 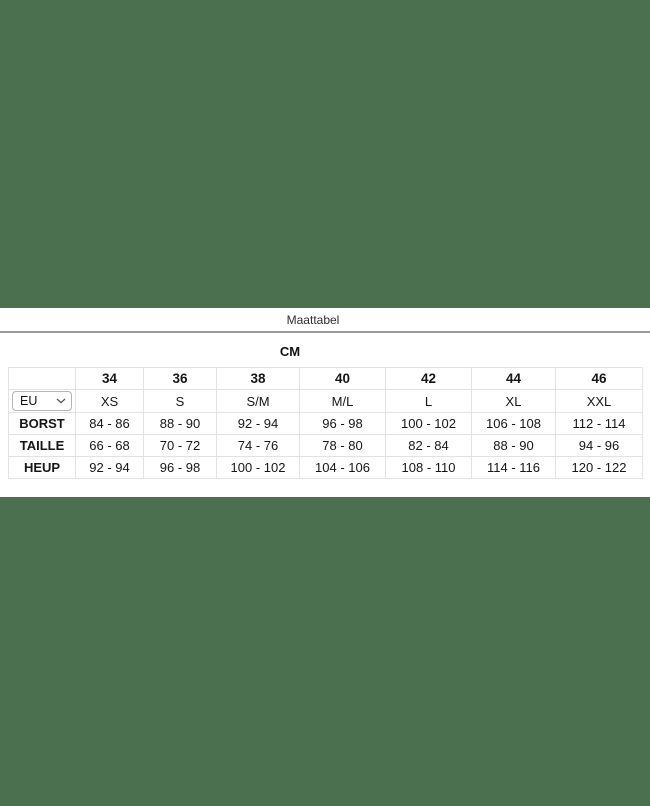 I want to click on modal-header: Maattabel, so click(x=325, y=320).